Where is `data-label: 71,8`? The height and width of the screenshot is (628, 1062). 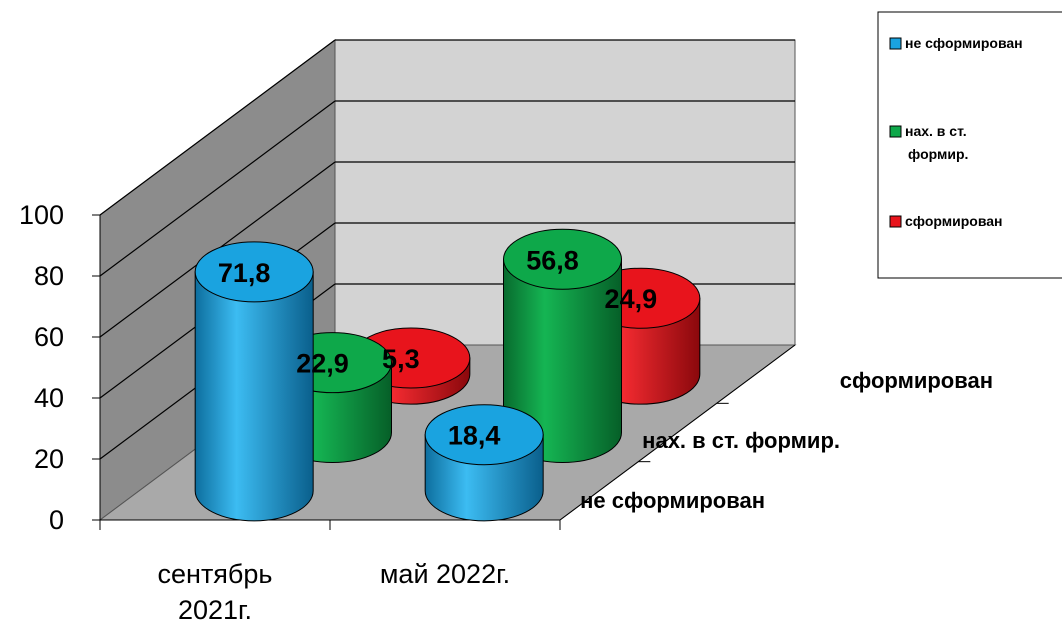 data-label: 71,8 is located at coordinates (244, 273).